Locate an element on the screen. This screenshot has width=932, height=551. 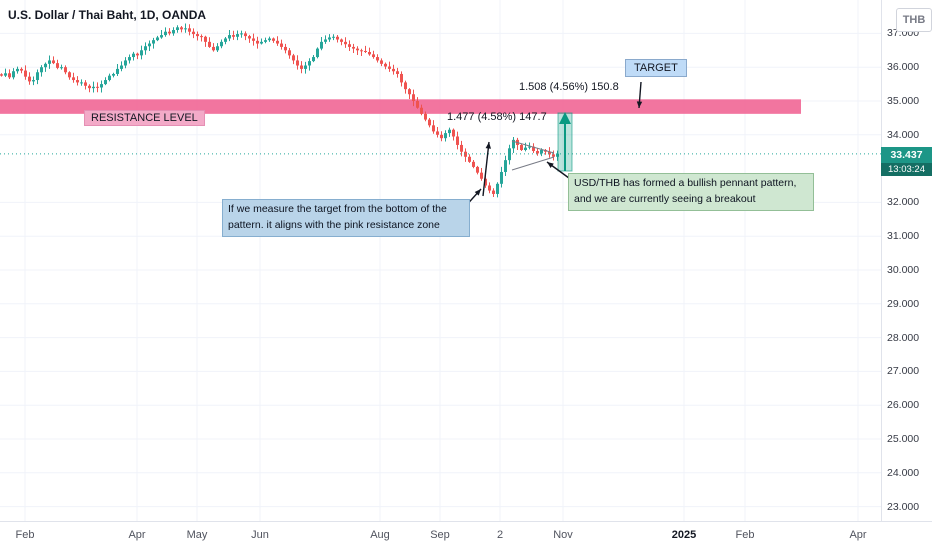
price-tick-label: 35.000 is located at coordinates (903, 101).